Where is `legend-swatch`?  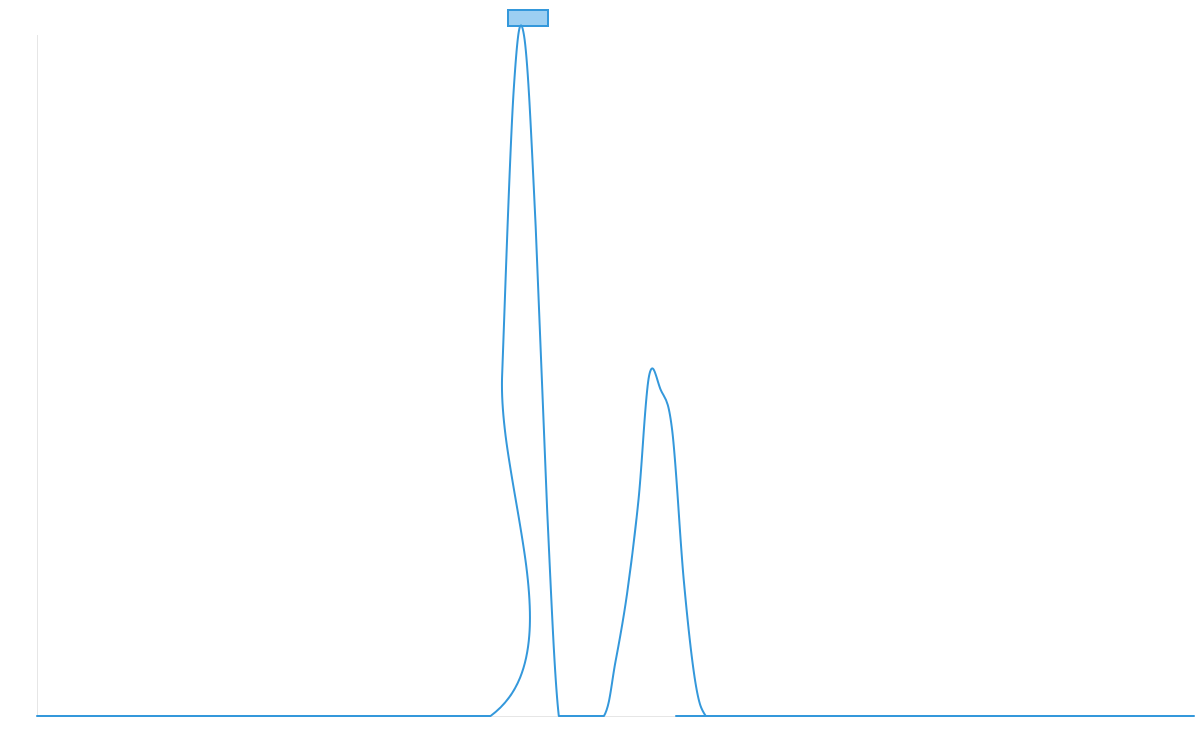
legend-swatch is located at coordinates (528, 18).